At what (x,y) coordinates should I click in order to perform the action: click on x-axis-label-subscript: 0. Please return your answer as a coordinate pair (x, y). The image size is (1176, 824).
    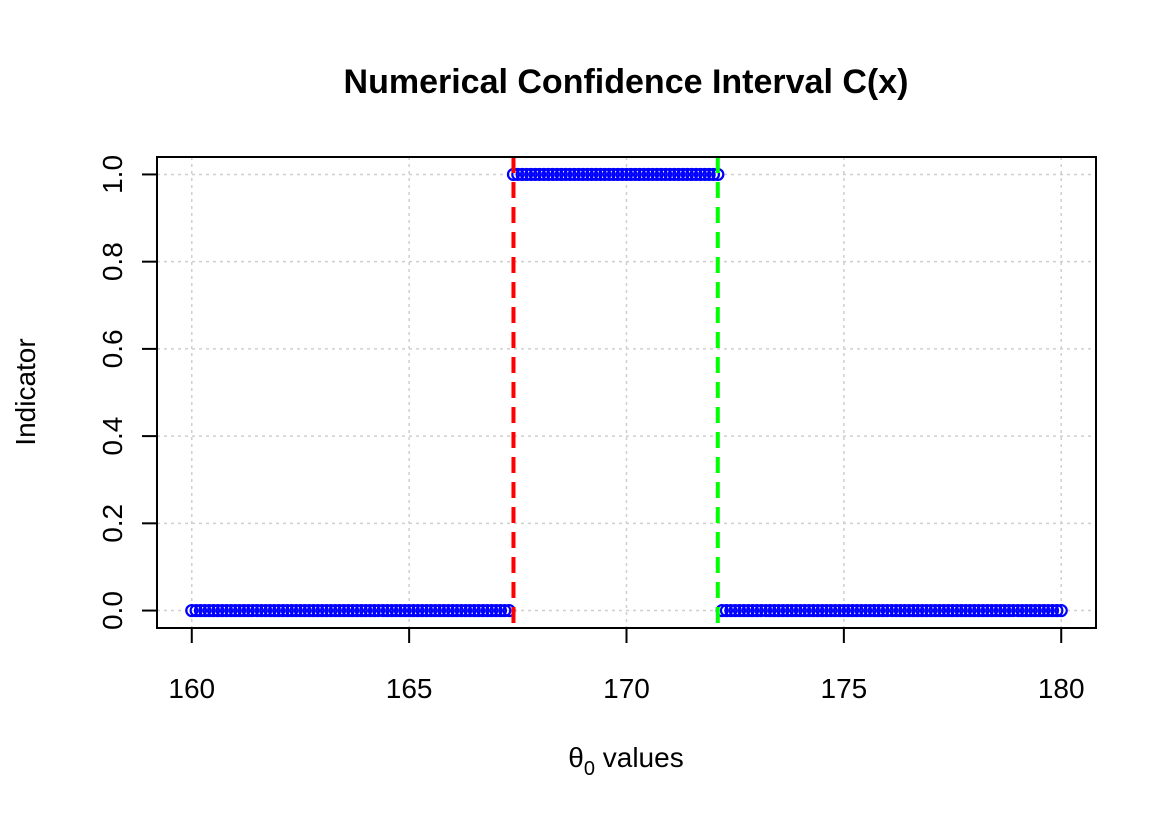
    Looking at the image, I should click on (589, 769).